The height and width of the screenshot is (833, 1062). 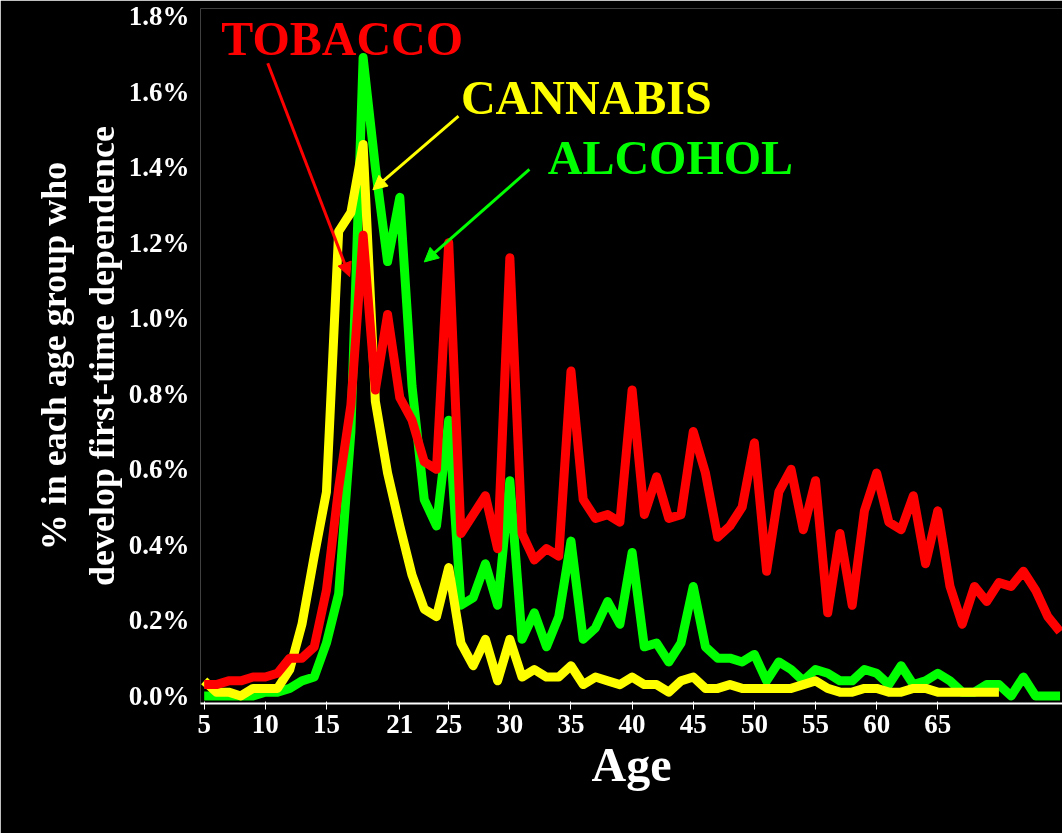 What do you see at coordinates (342, 39) in the screenshot?
I see `text: TOBACCO` at bounding box center [342, 39].